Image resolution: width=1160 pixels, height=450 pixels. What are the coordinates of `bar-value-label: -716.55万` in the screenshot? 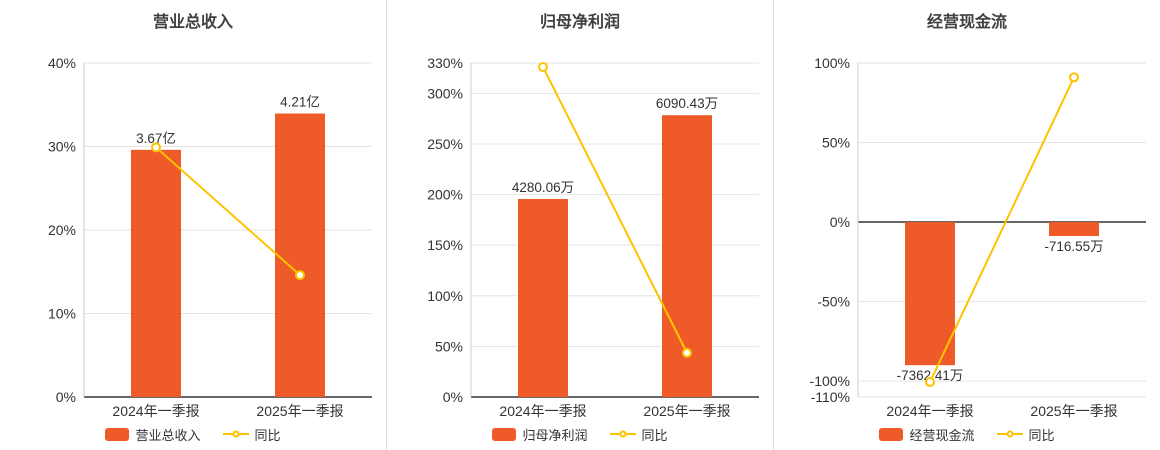 It's located at (1073, 246).